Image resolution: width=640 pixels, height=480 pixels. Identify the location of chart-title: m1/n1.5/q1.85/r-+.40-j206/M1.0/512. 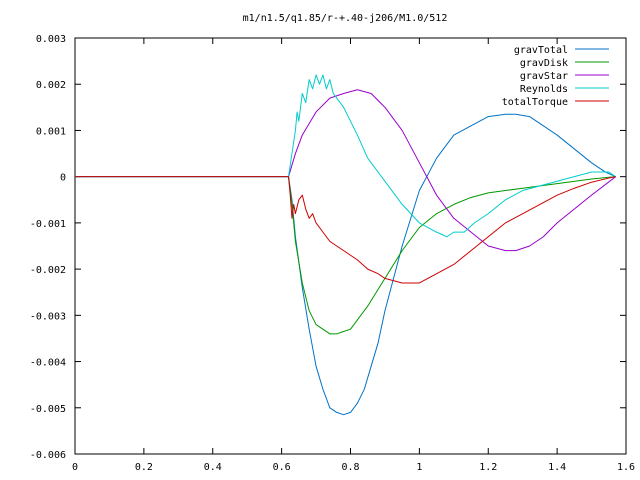
(345, 18).